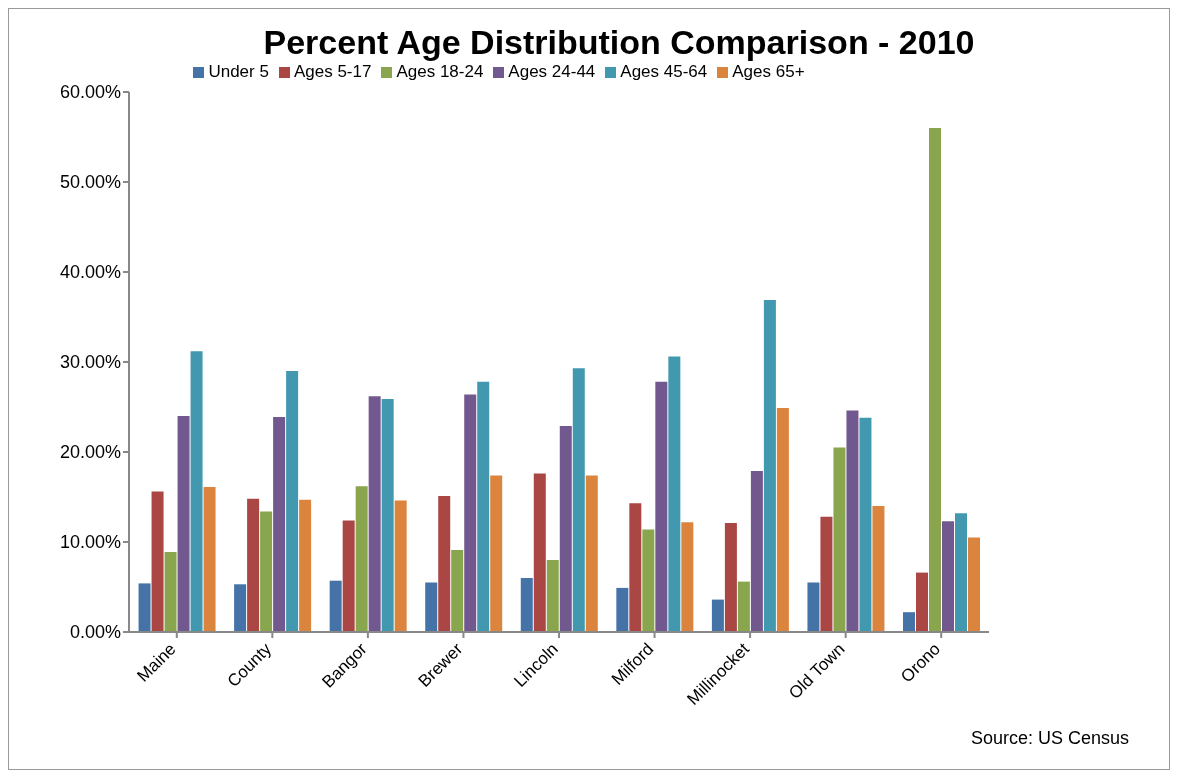 The height and width of the screenshot is (779, 1182). Describe the element at coordinates (238, 71) in the screenshot. I see `legend-label: Under 5` at that location.